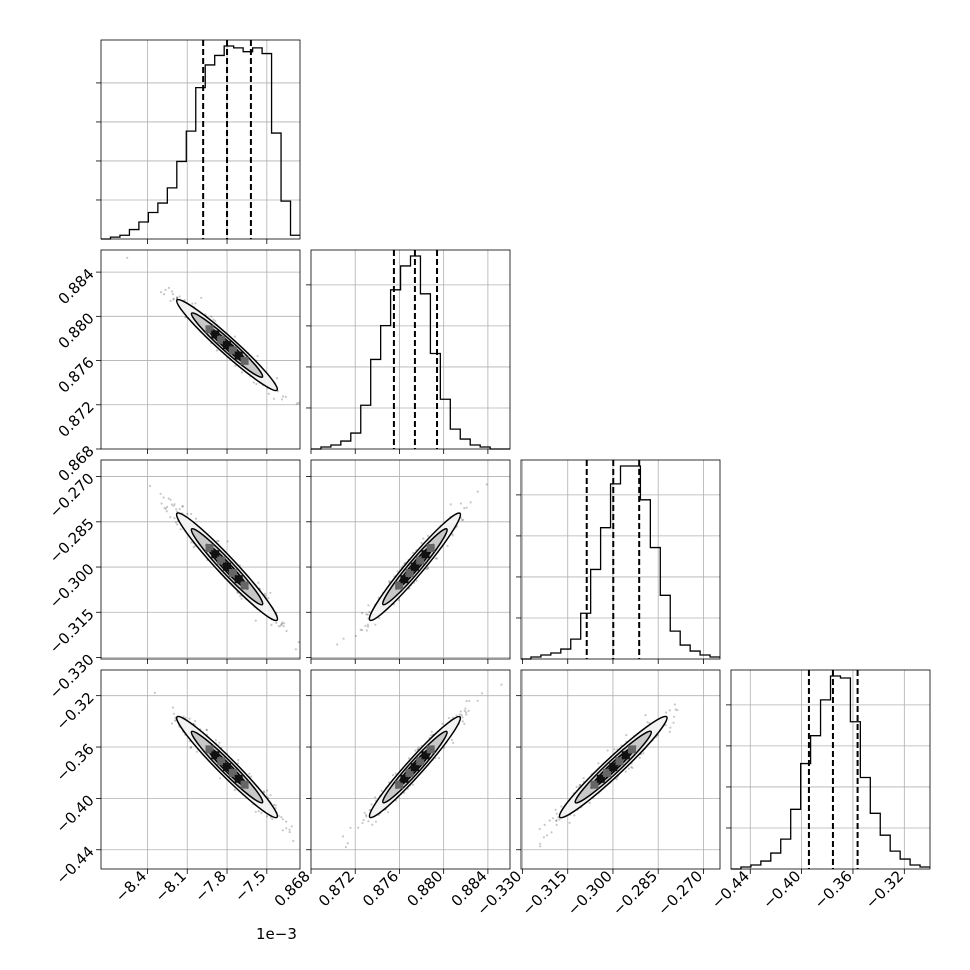 The image size is (970, 970). I want to click on x-tick-label: −7.8, so click(210, 886).